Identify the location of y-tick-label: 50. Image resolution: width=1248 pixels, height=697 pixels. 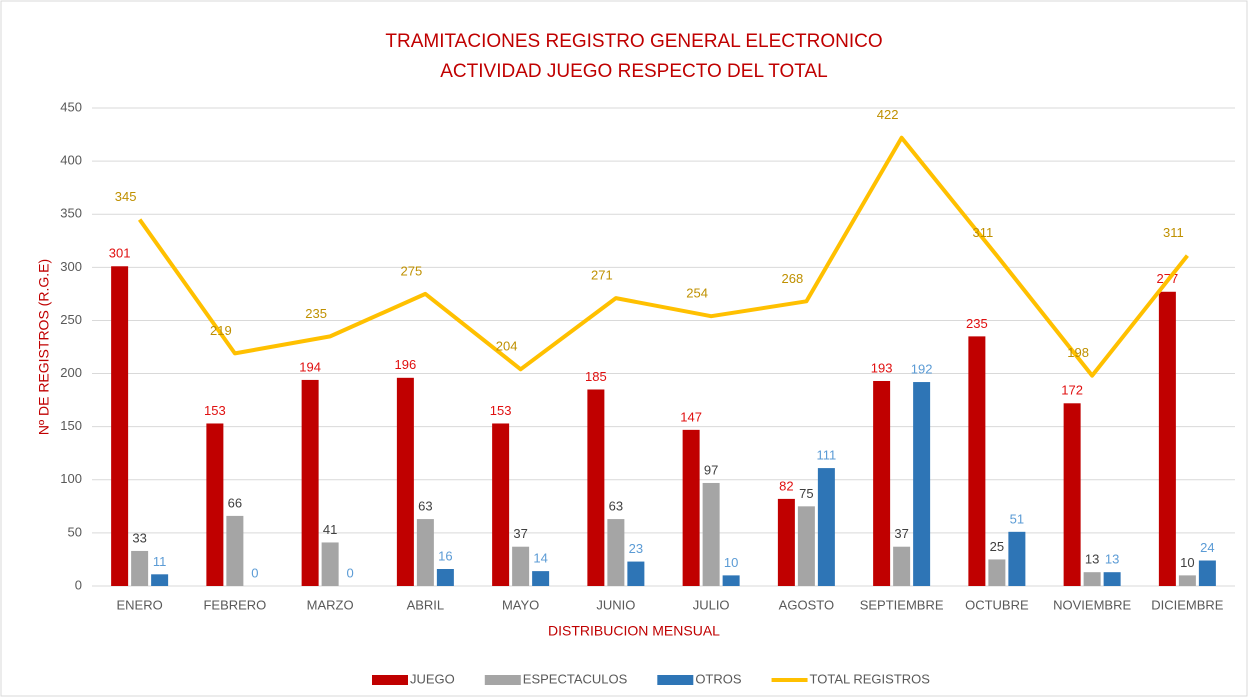
(75, 531).